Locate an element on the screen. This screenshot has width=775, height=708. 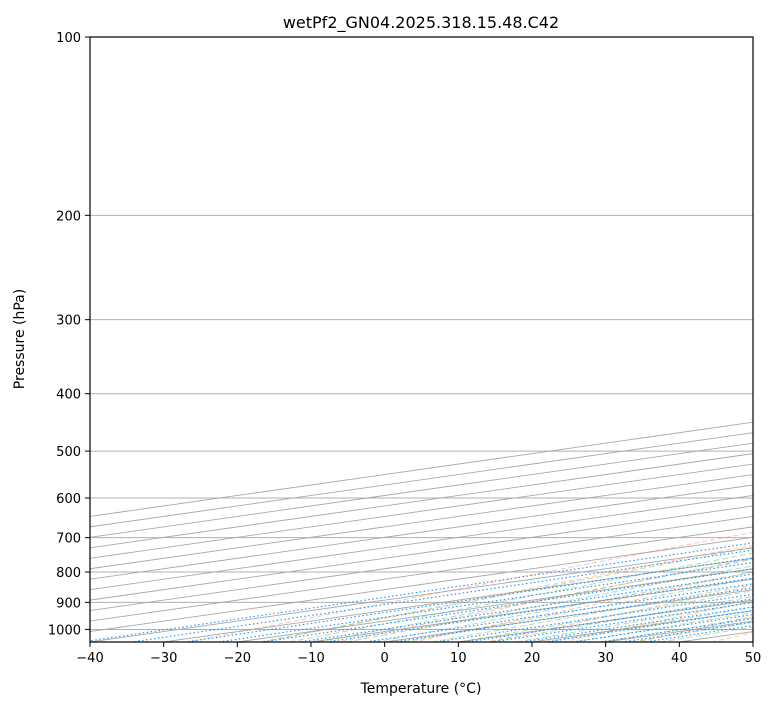
y-tick-label: 800 is located at coordinates (68, 573).